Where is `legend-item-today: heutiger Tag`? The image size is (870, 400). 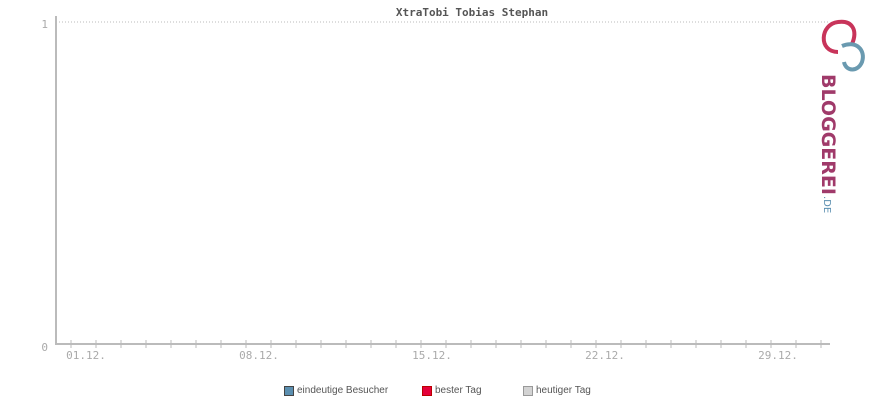
legend-item-today: heutiger Tag is located at coordinates (557, 390).